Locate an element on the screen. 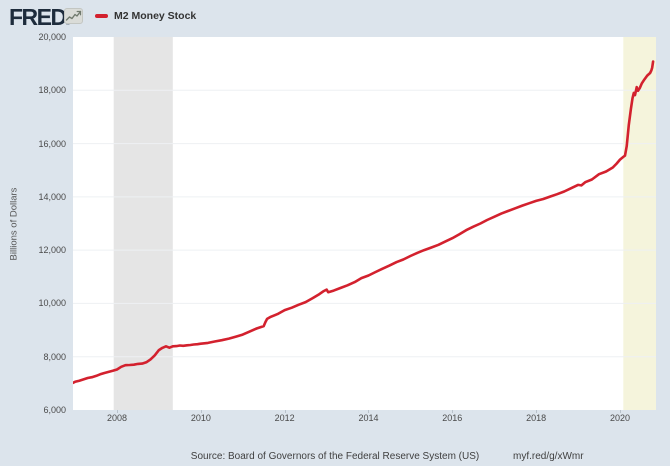  short-url-link: myf.red/g/xWmr is located at coordinates (548, 456).